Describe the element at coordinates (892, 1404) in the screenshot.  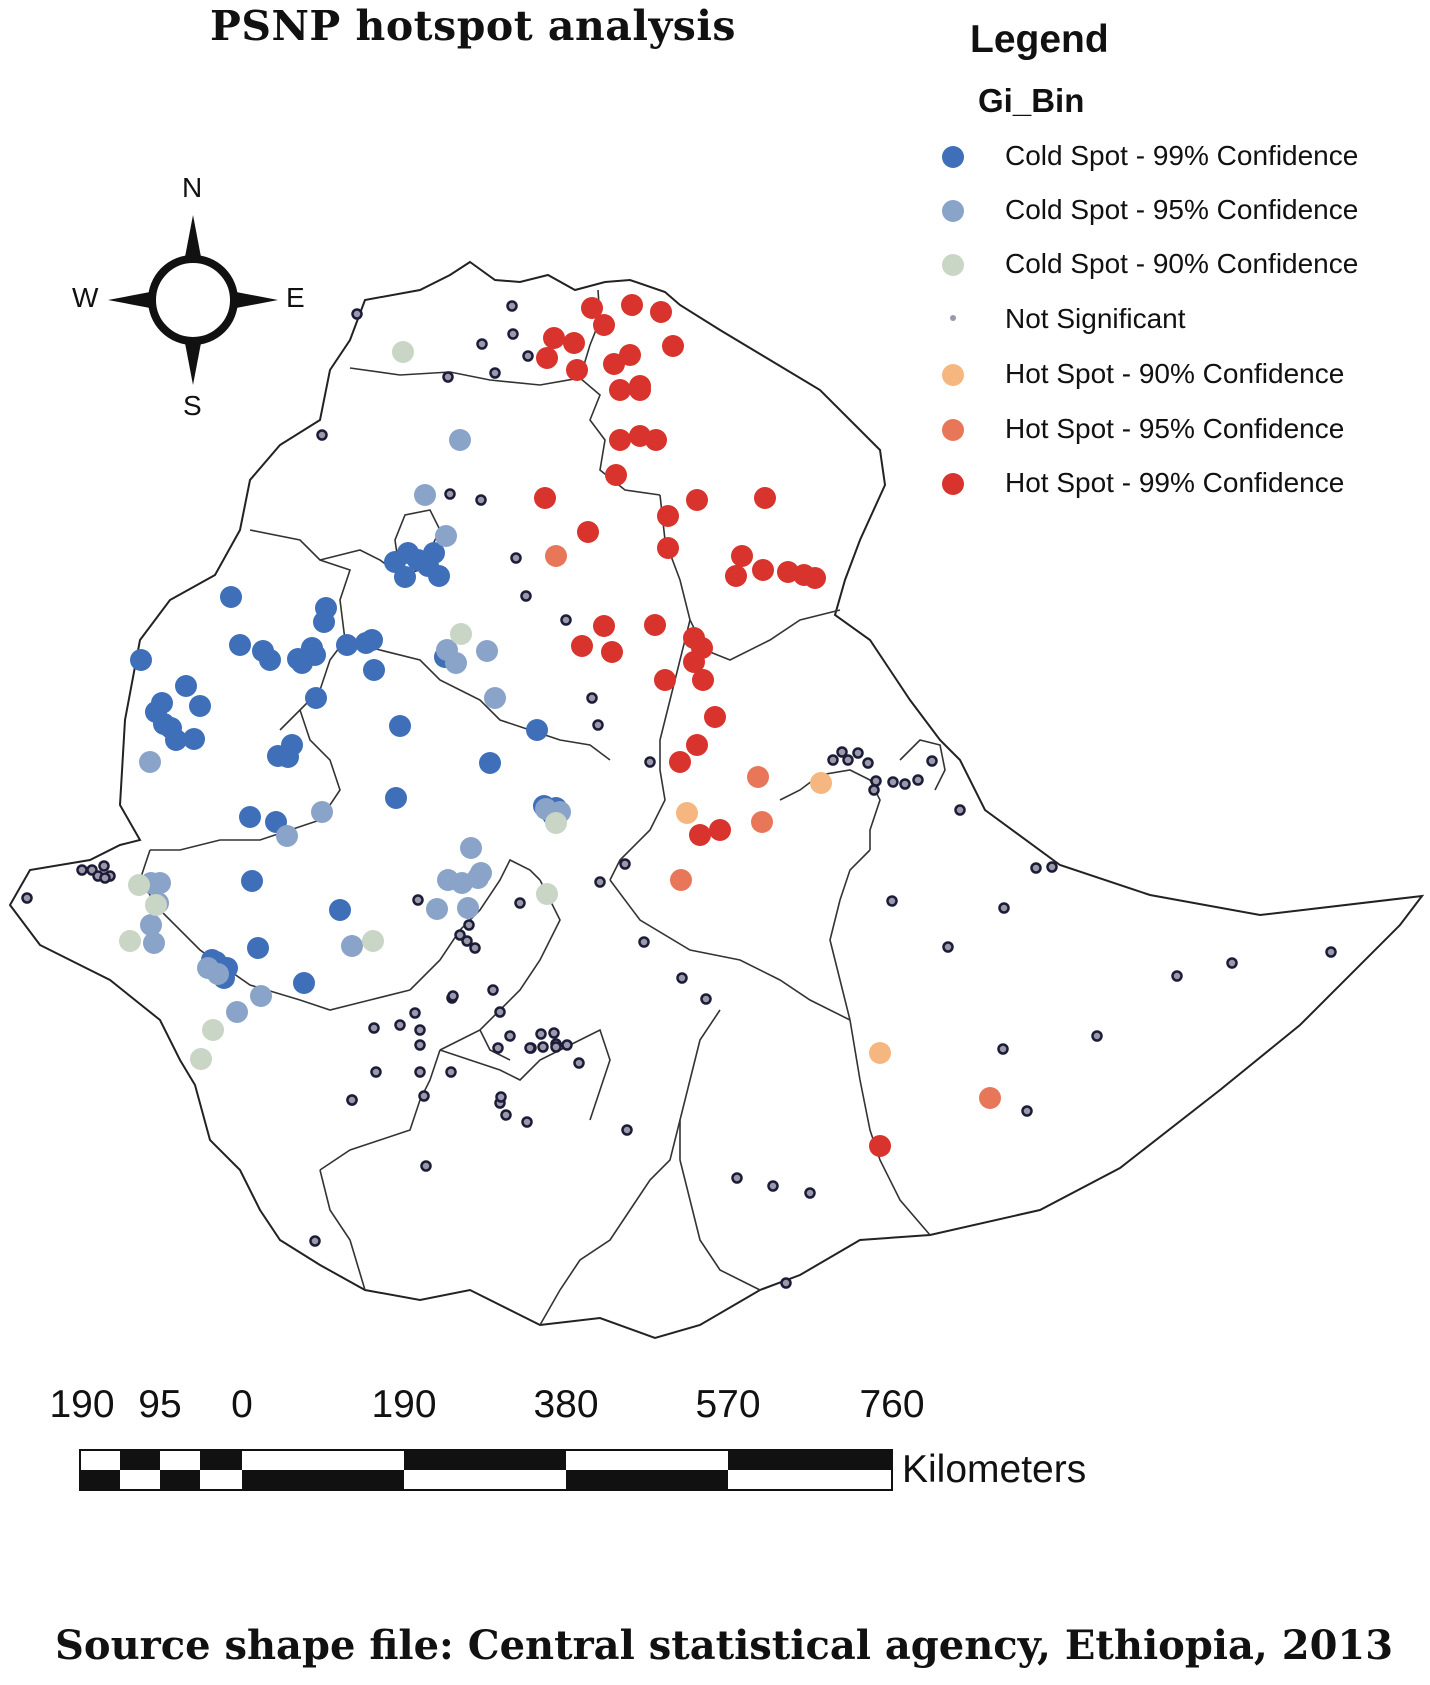
I see `scale-label-760: 760` at that location.